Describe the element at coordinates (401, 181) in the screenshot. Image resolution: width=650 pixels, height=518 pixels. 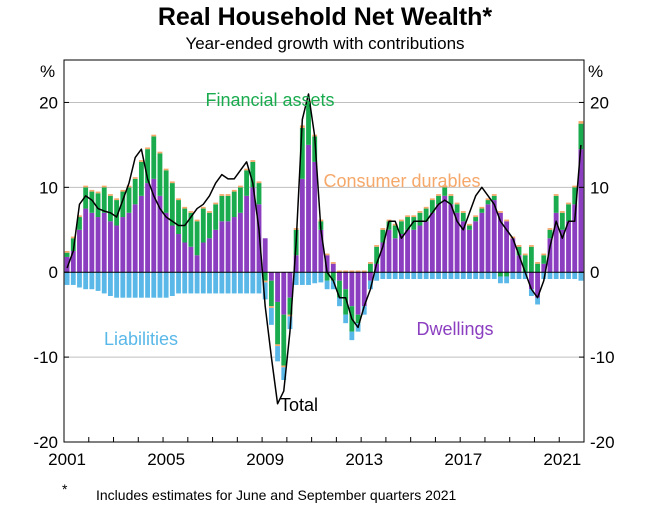
I see `annotation-consumer-durables: Consumer durables` at that location.